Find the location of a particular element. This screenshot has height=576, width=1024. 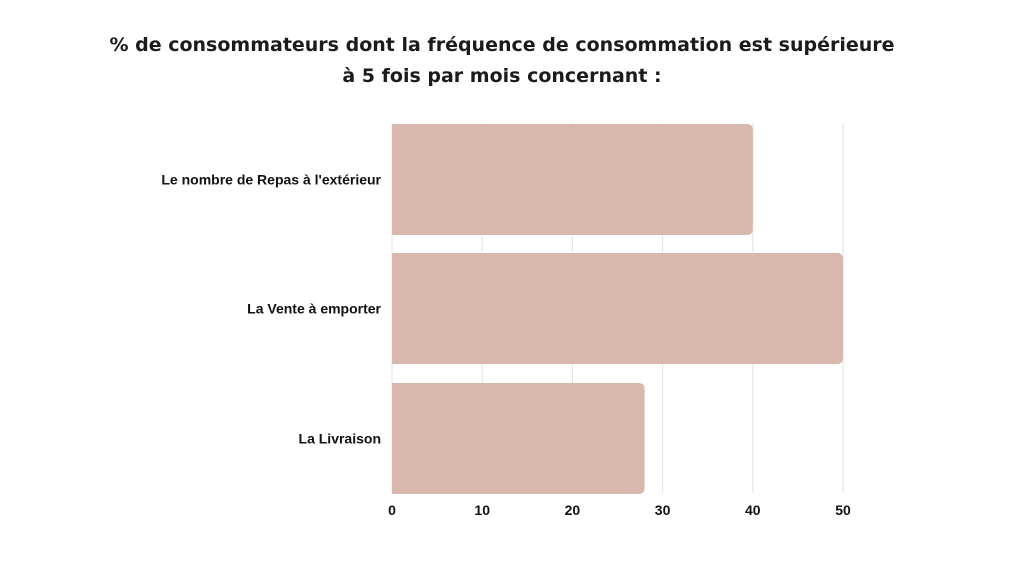

x-tick-label: 50 is located at coordinates (843, 510).